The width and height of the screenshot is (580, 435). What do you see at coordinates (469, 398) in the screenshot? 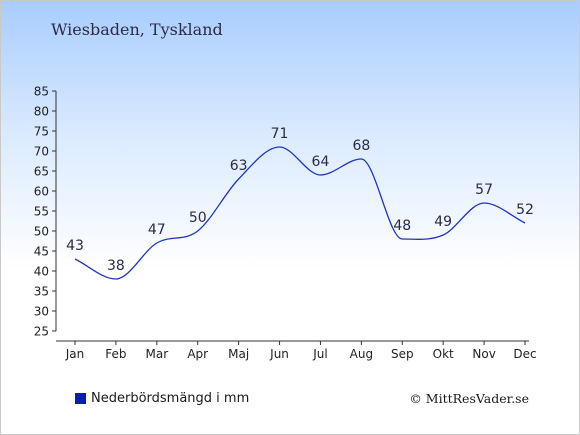
I see `credit-text: © MittResVader.se` at bounding box center [469, 398].